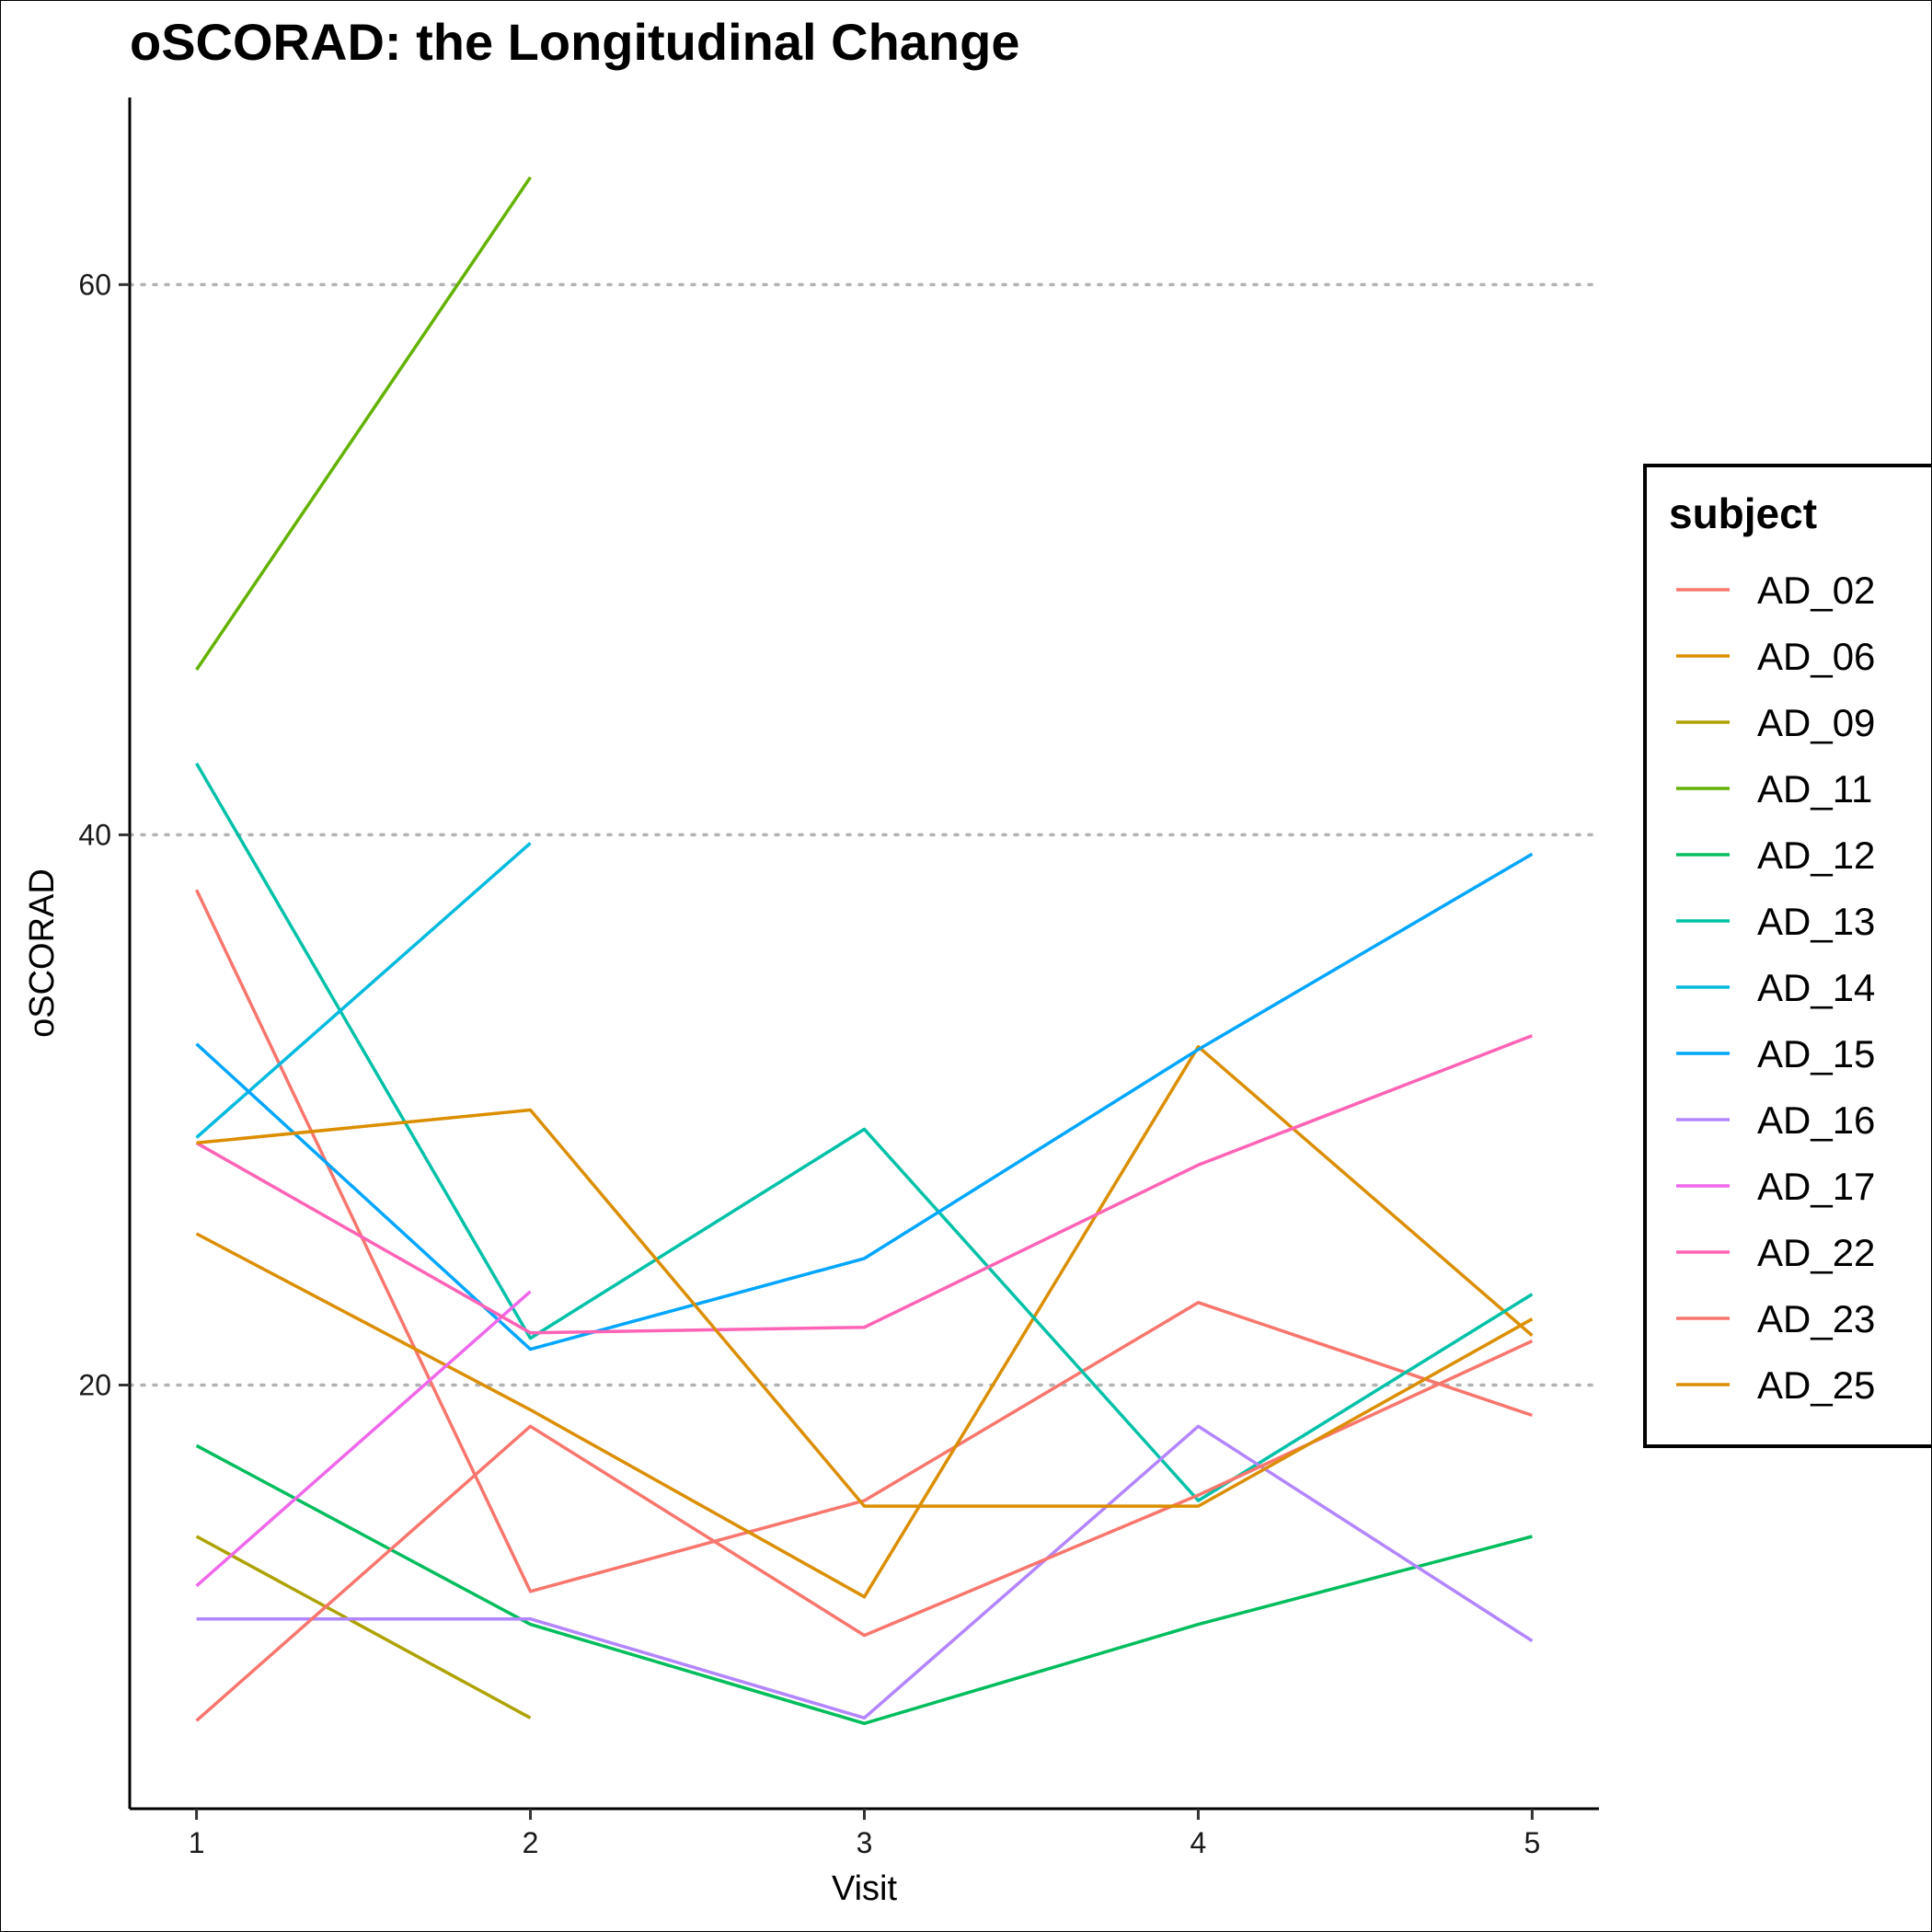  What do you see at coordinates (1816, 722) in the screenshot?
I see `legend-label: AD_09` at bounding box center [1816, 722].